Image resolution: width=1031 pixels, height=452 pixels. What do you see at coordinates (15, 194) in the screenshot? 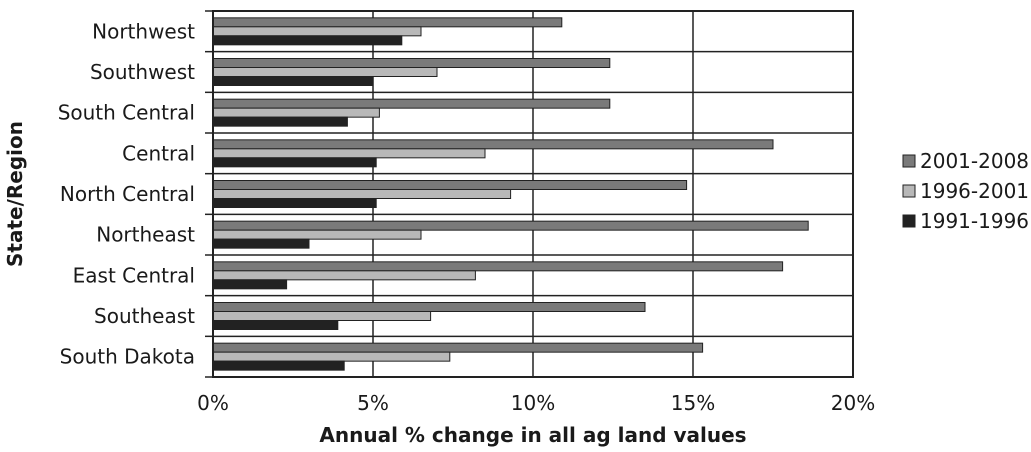
I see `y-axis-title: State/Region` at bounding box center [15, 194].